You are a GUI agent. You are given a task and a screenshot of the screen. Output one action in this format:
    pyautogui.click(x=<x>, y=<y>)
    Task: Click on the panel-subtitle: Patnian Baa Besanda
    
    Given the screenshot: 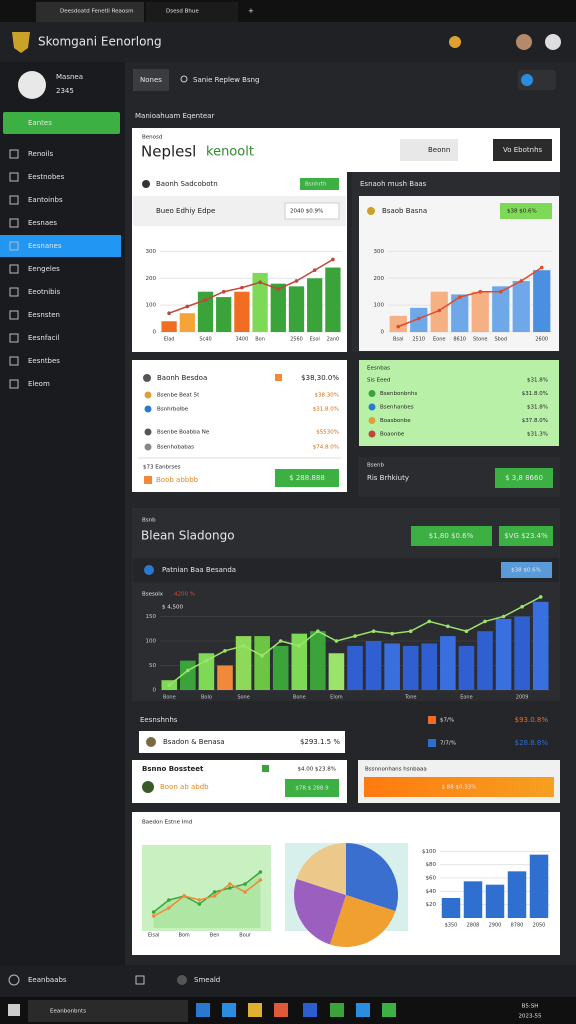 What is the action you would take?
    pyautogui.click(x=199, y=570)
    